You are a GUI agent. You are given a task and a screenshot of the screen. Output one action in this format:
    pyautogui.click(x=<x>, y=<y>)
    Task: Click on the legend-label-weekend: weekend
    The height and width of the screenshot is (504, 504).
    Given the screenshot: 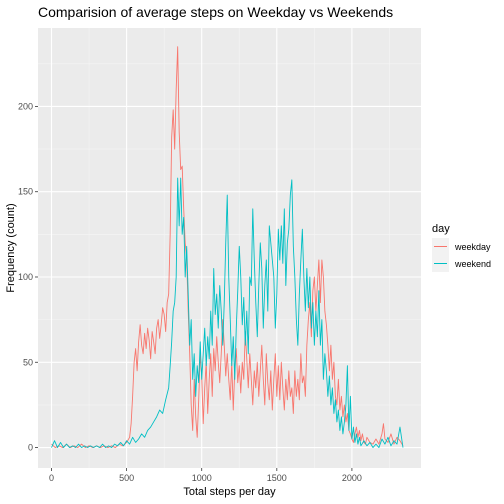 What is the action you would take?
    pyautogui.click(x=472, y=264)
    